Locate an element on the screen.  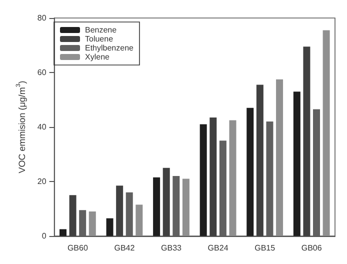
x-tick-label: GB42 is located at coordinates (125, 248).